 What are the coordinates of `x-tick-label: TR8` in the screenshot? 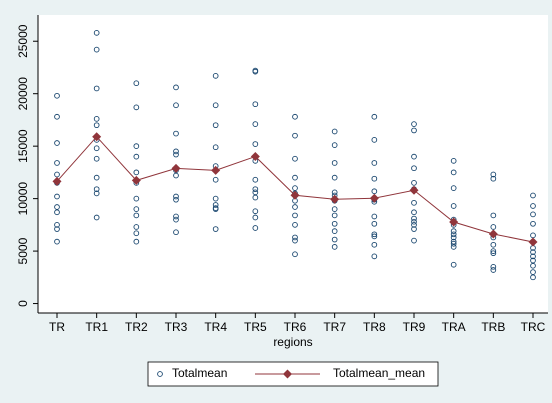 It's located at (374, 327).